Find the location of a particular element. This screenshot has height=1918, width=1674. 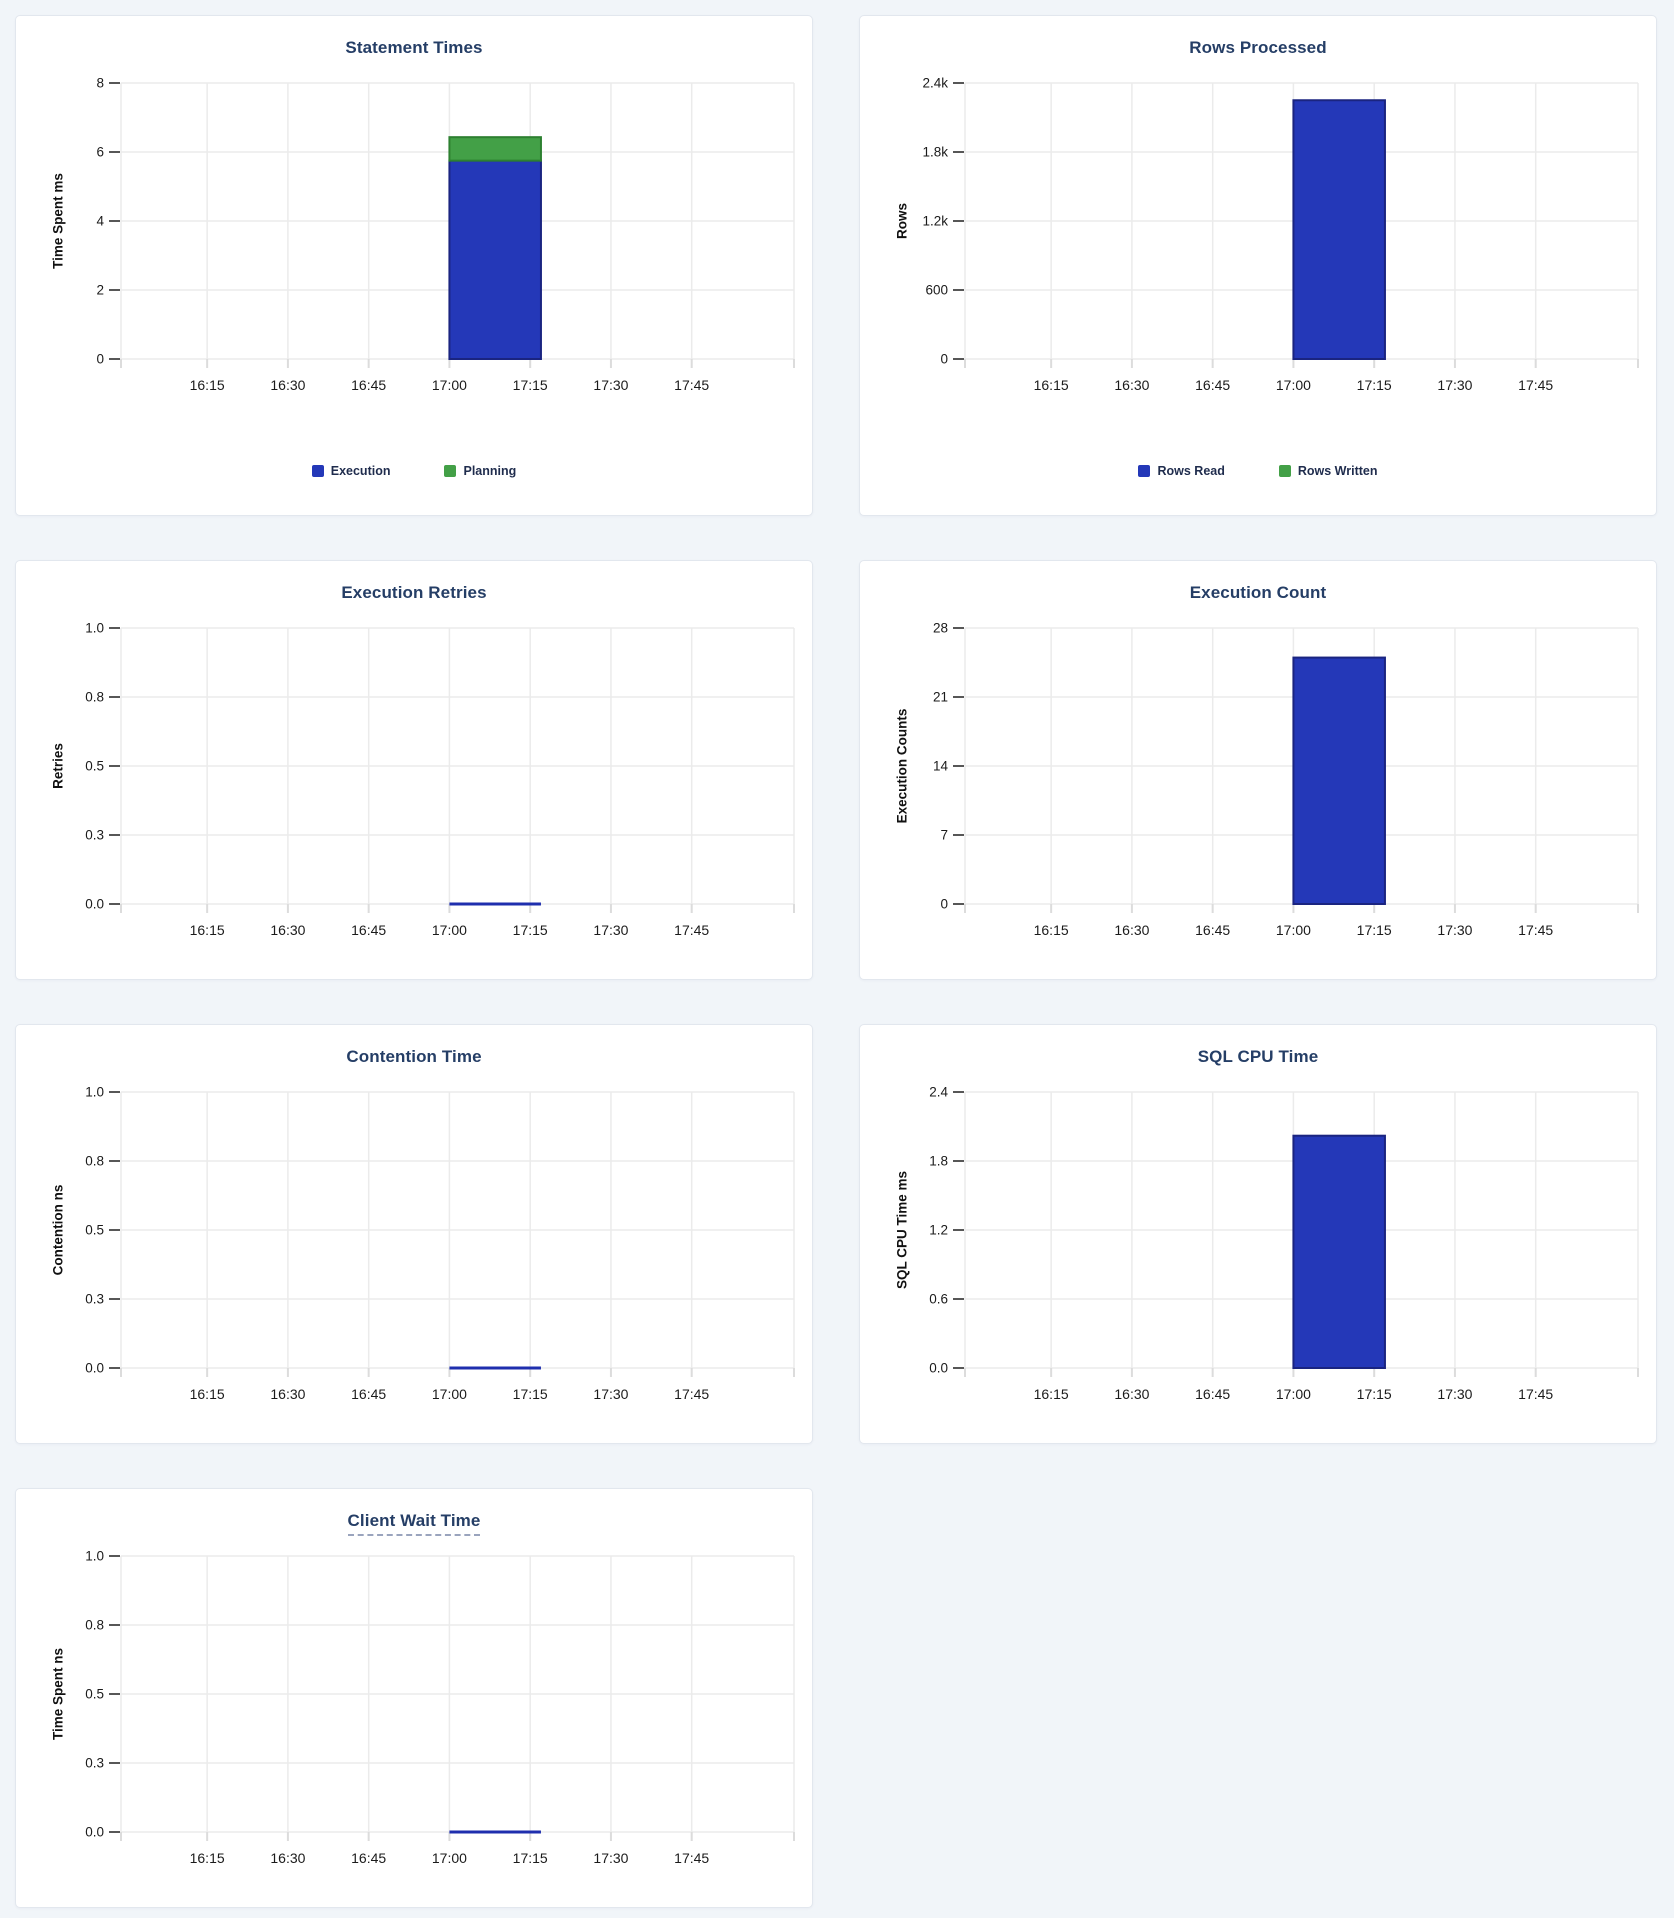

legend-label: Rows Read is located at coordinates (1191, 471).